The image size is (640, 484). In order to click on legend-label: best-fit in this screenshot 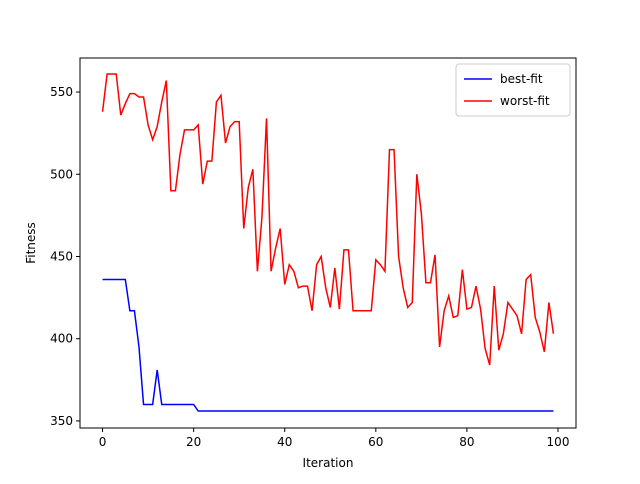, I will do `click(521, 79)`.